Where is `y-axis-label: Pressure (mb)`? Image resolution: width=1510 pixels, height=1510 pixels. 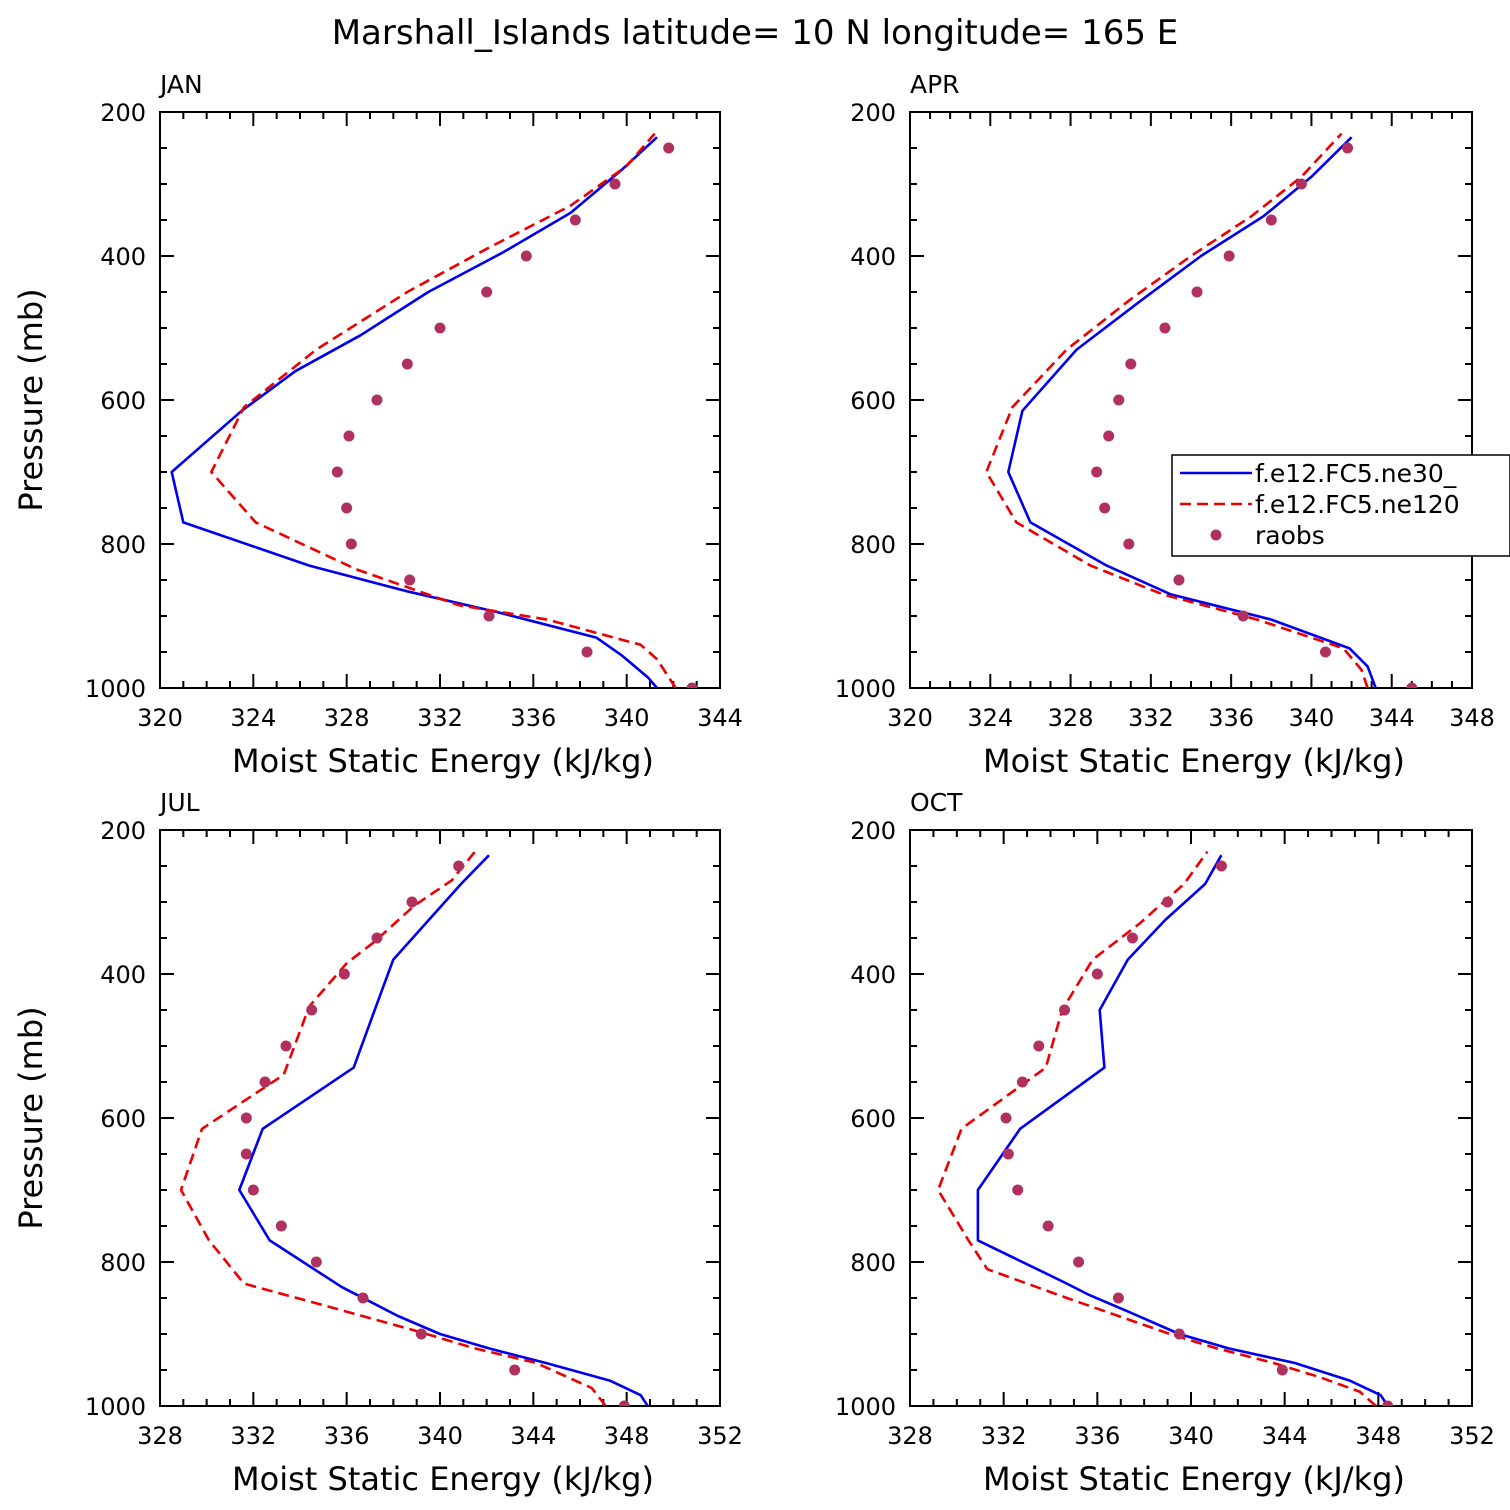 y-axis-label: Pressure (mb) is located at coordinates (31, 399).